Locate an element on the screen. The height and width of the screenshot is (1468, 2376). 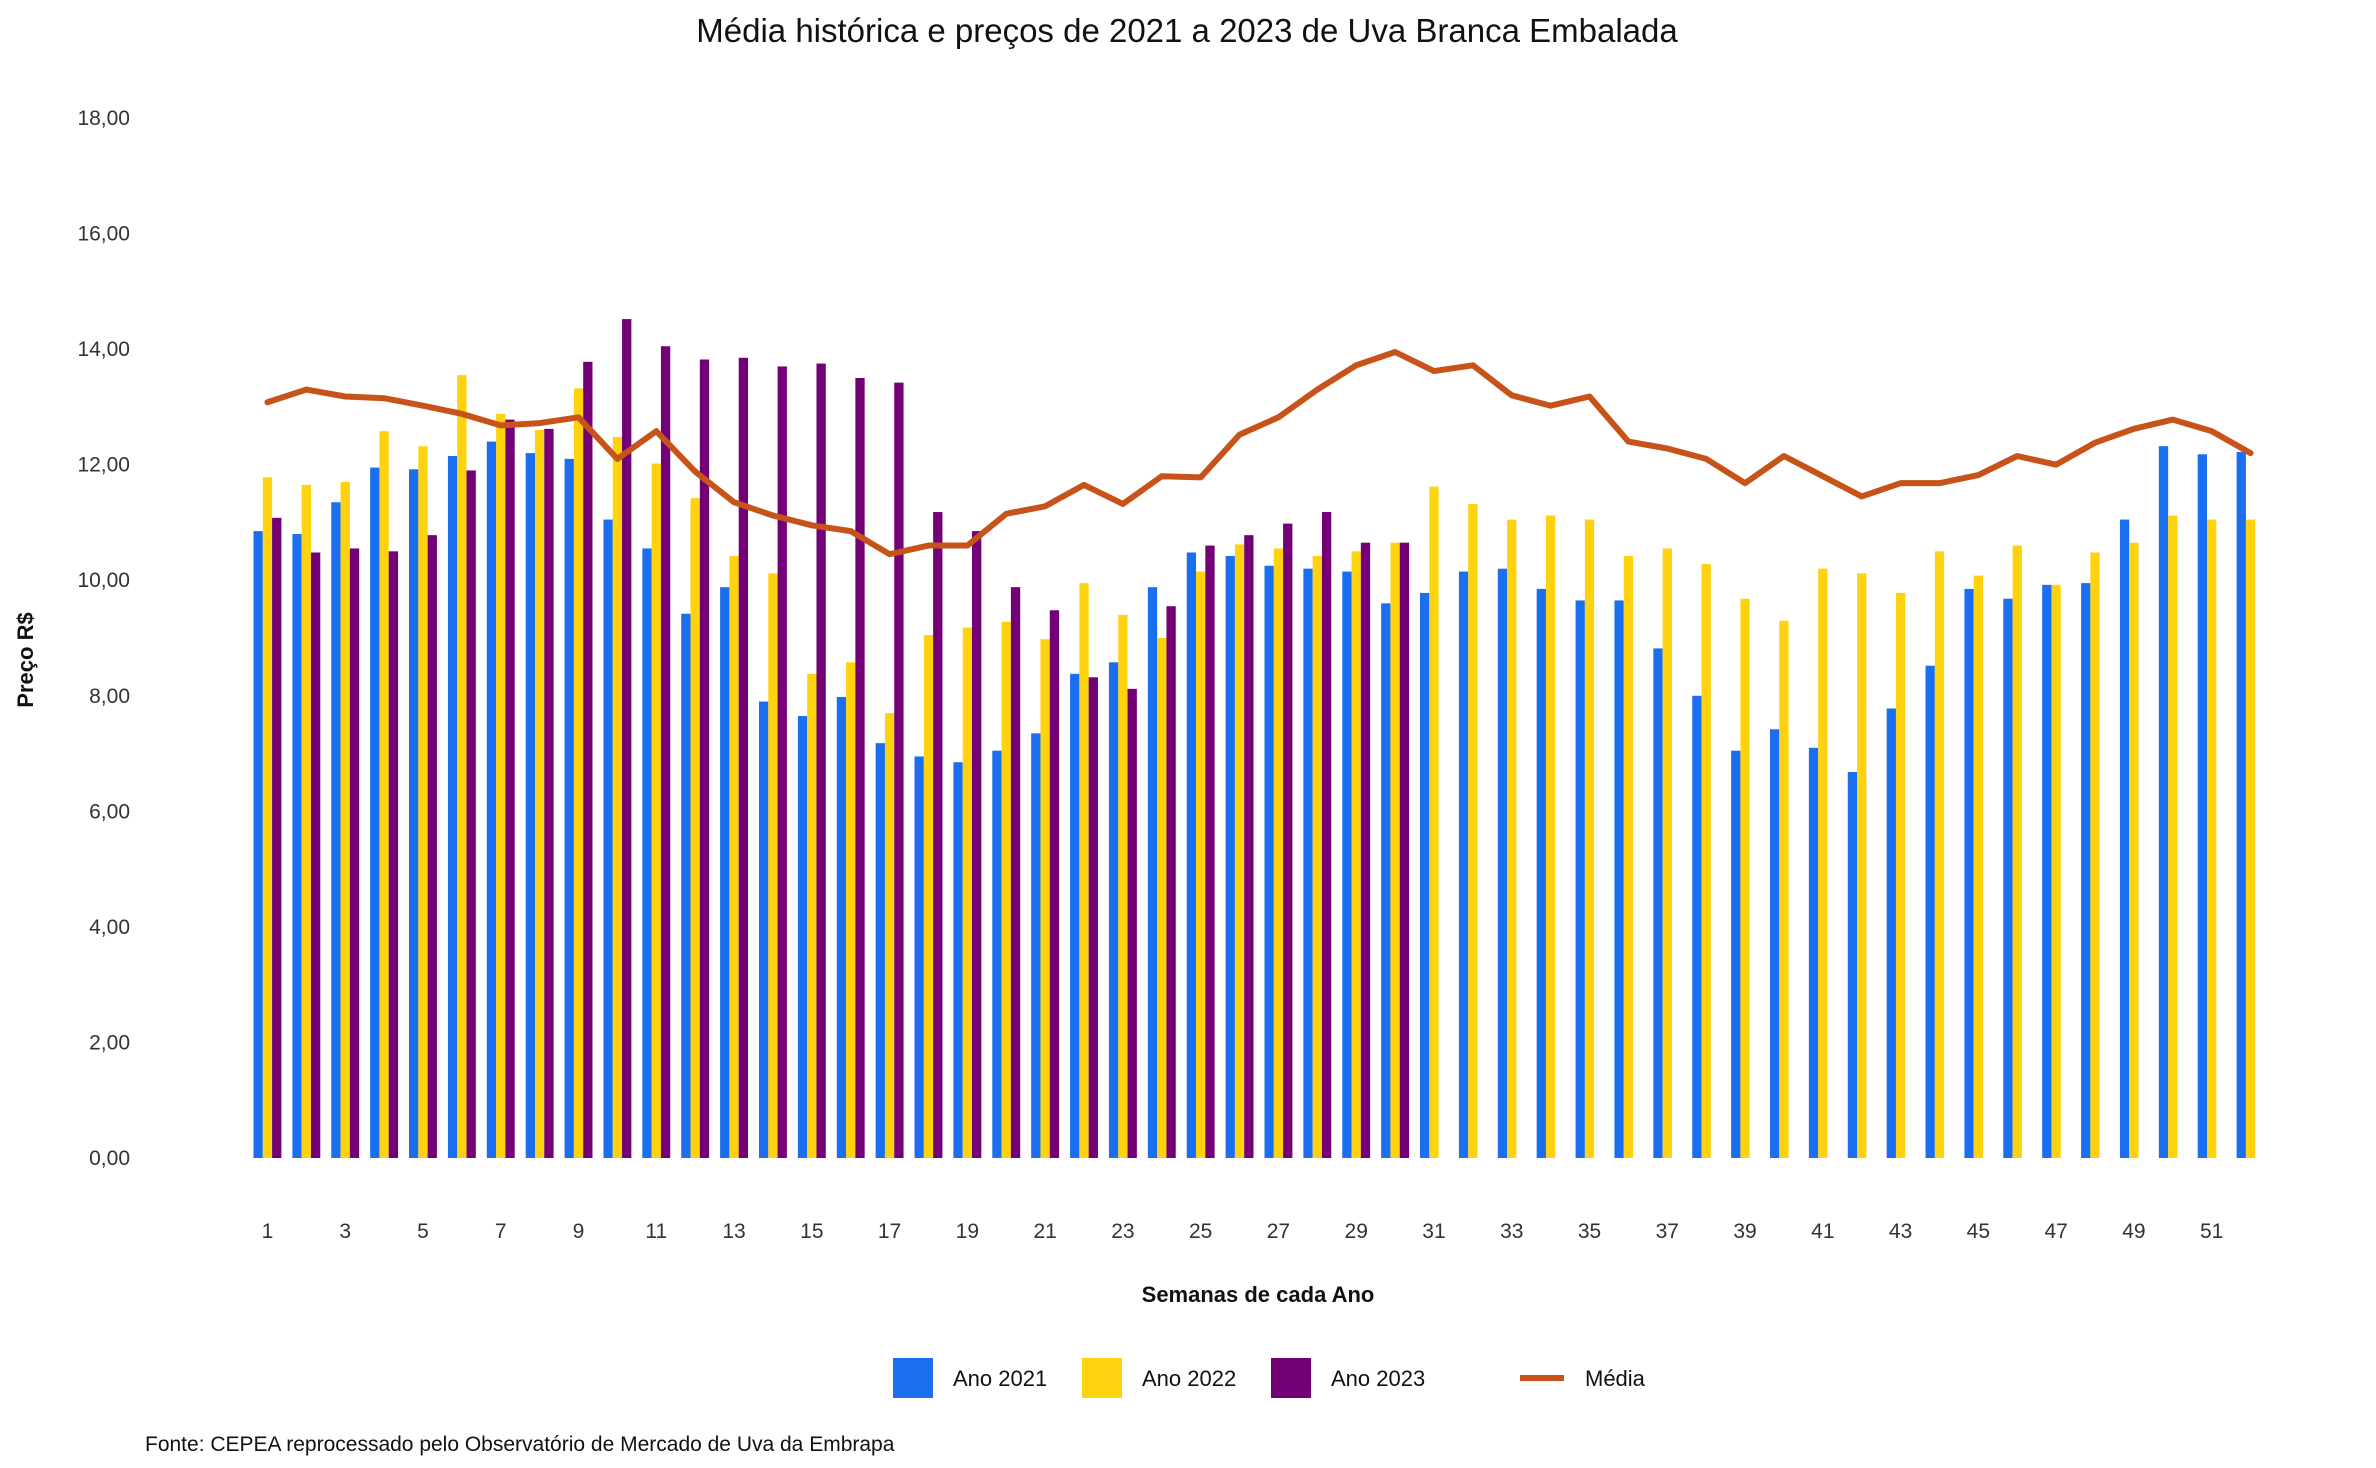
x-tick-label: 51 is located at coordinates (2211, 1231).